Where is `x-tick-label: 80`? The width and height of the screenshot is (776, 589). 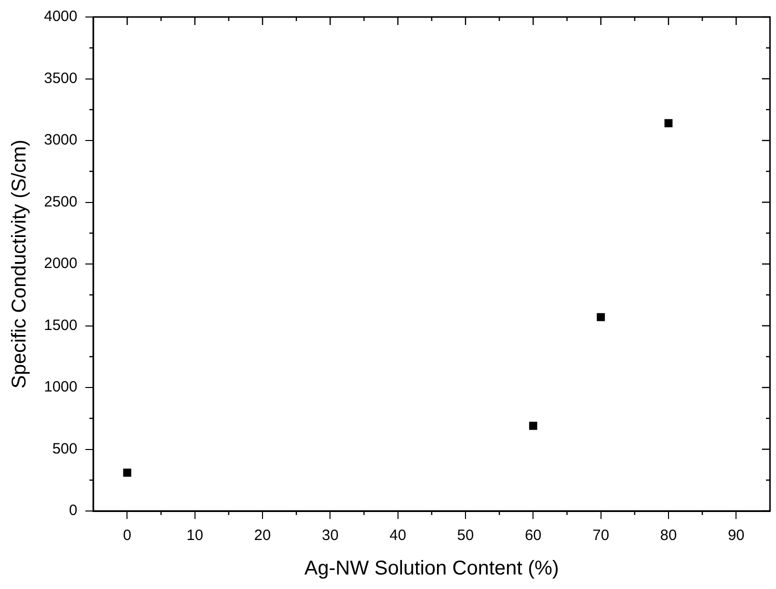
x-tick-label: 80 is located at coordinates (668, 535).